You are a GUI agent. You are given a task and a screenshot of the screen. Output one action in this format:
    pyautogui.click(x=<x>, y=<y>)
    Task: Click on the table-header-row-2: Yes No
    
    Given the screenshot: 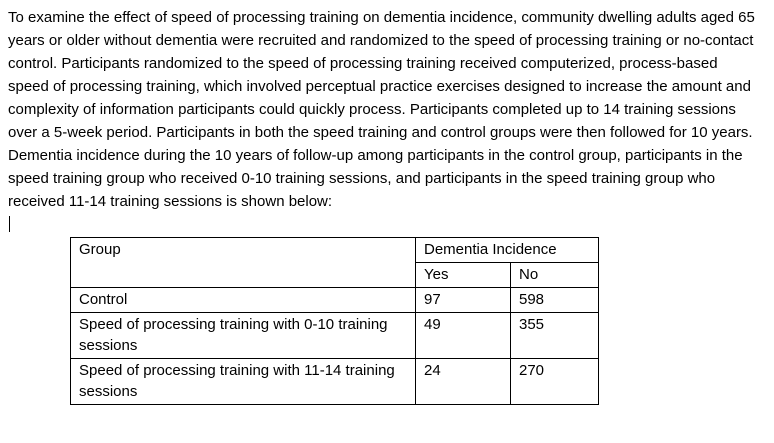 What is the action you would take?
    pyautogui.click(x=335, y=275)
    